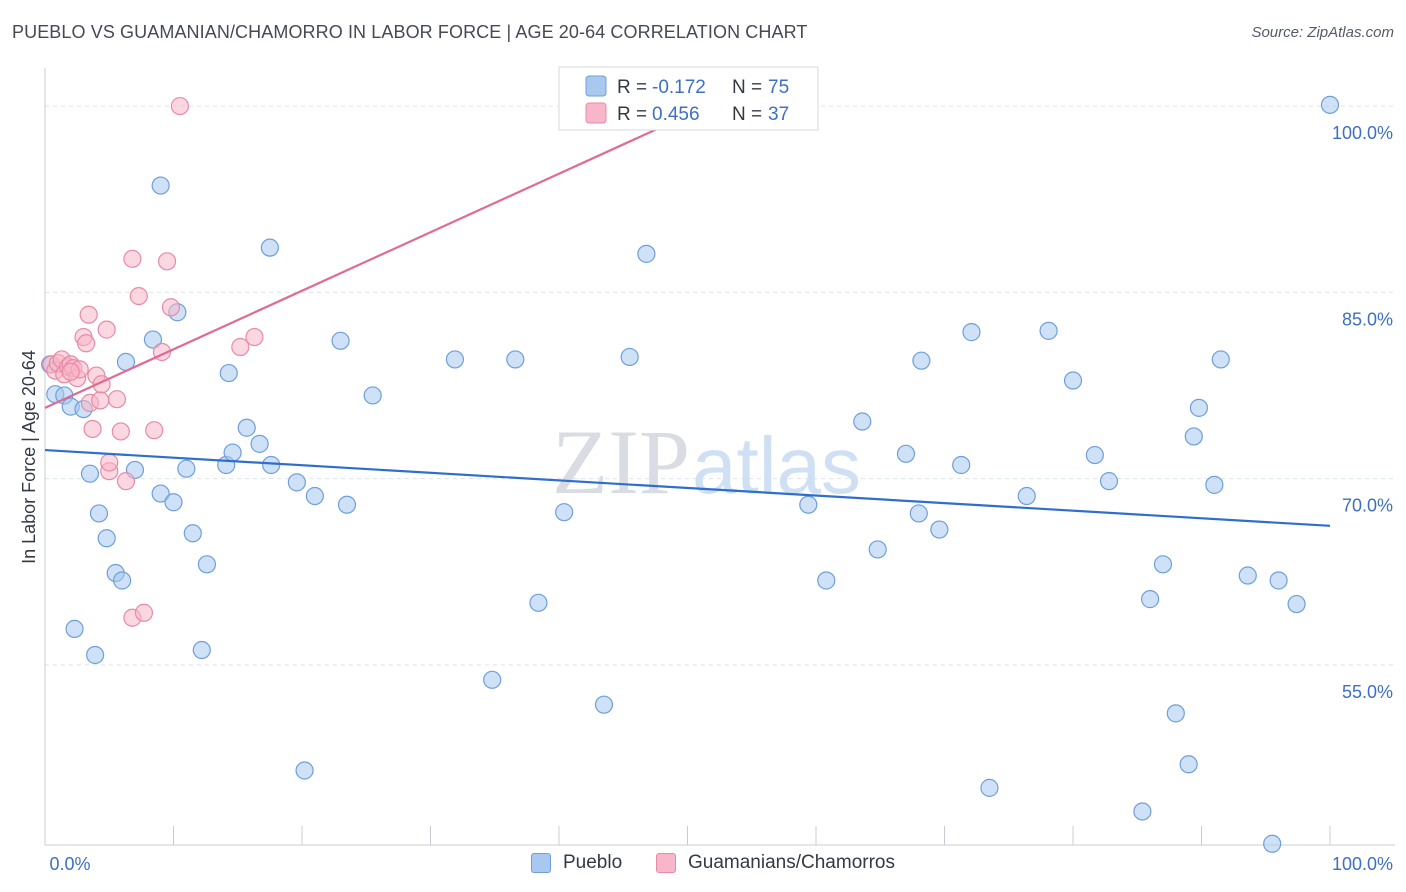 The height and width of the screenshot is (892, 1406). What do you see at coordinates (1367, 692) in the screenshot?
I see `y-tick-label: 55.0%` at bounding box center [1367, 692].